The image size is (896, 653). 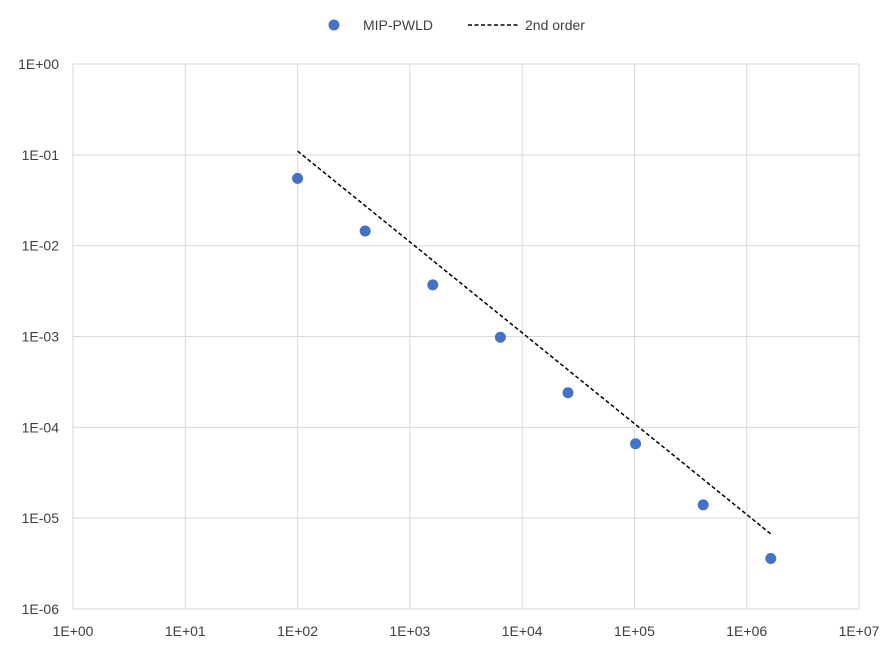 I want to click on x-tick-label: 1E+00, so click(x=73, y=631).